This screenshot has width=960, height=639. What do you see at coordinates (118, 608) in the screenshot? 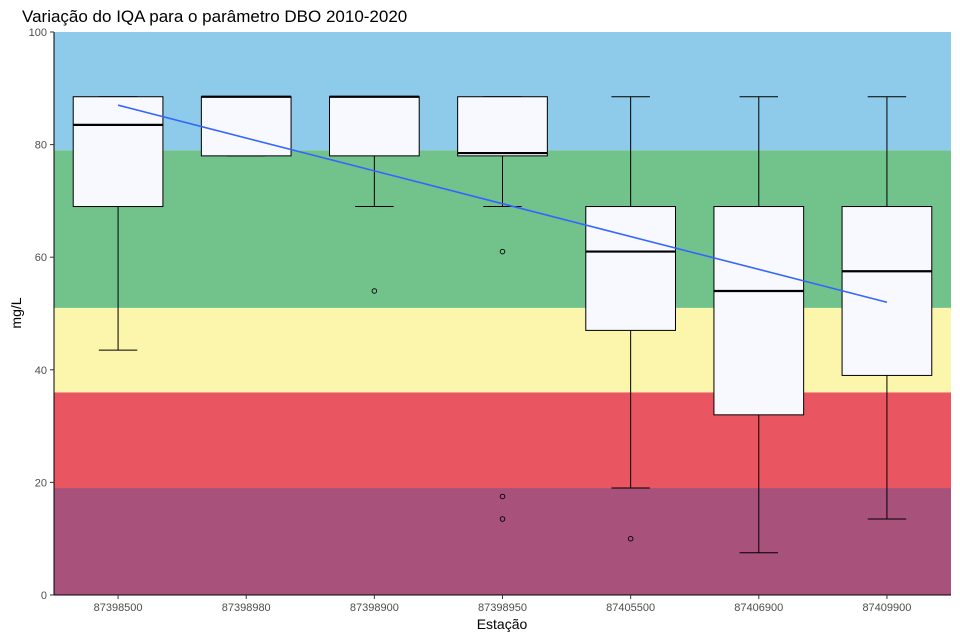
I see `x-tick-label: 87398500` at bounding box center [118, 608].